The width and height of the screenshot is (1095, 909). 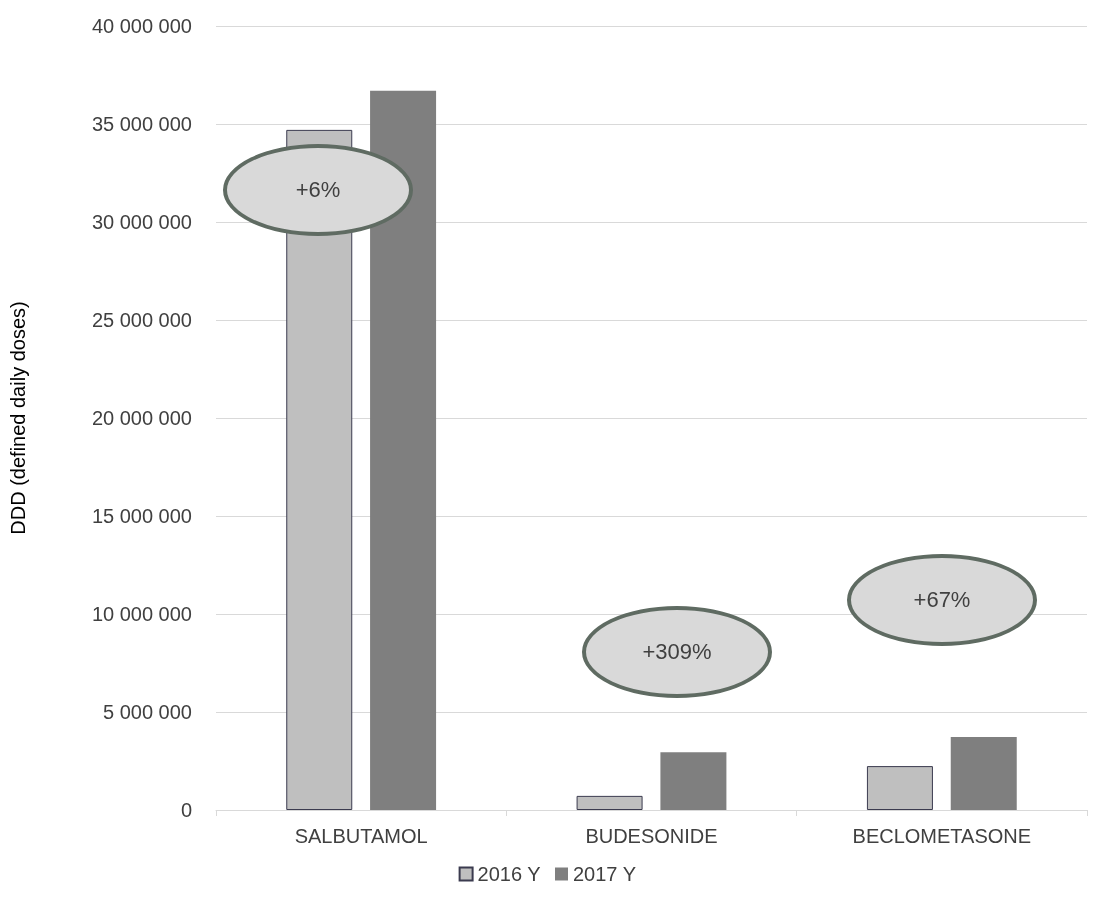 I want to click on ellipse-badge: +309%, so click(x=677, y=652).